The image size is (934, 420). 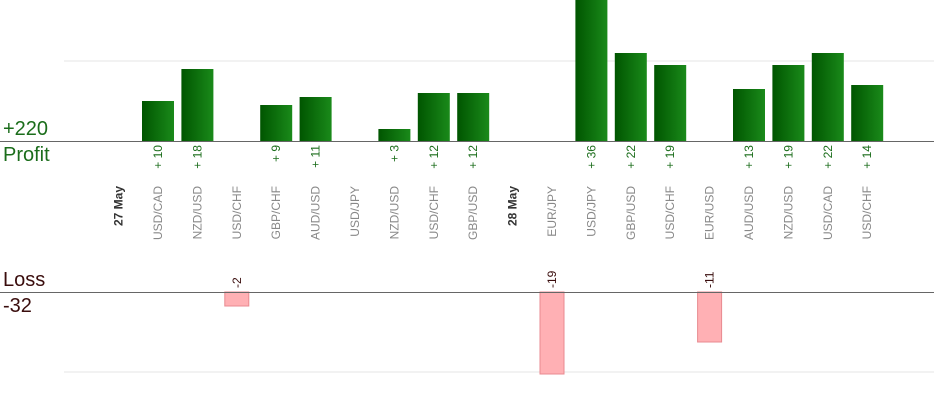 I want to click on loss-value-label: -11, so click(x=710, y=279).